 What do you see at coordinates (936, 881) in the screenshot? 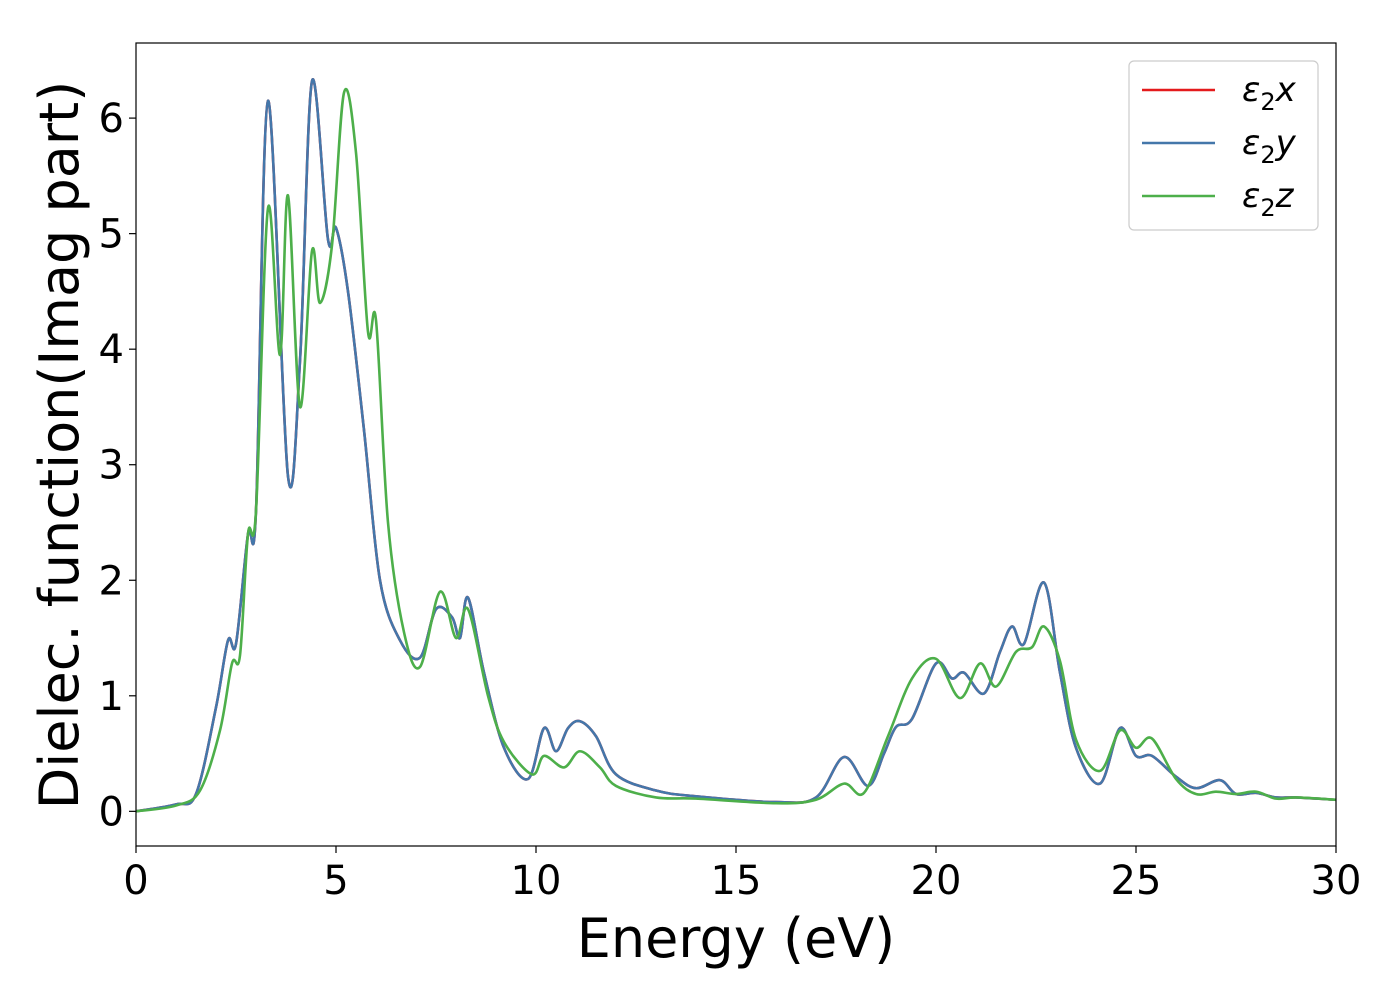
I see `x-tick-label: 20` at bounding box center [936, 881].